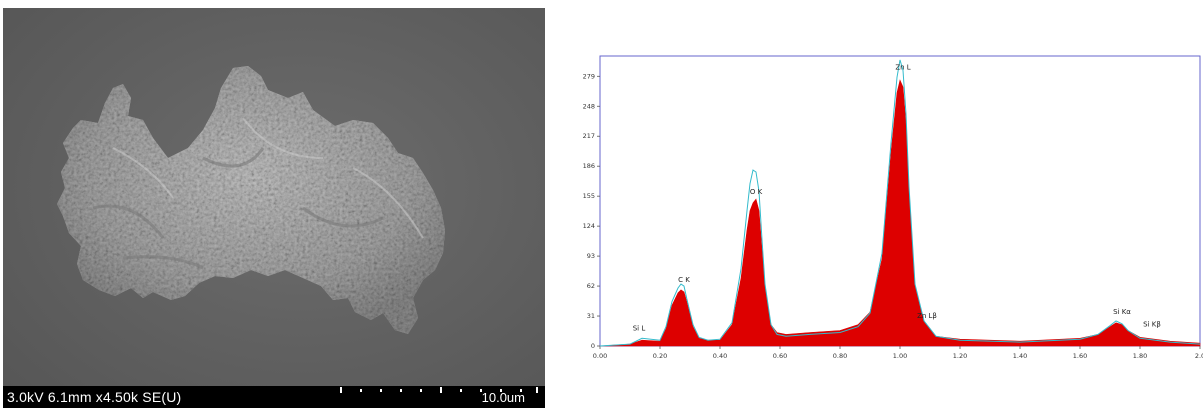  I want to click on x-tick-label: 1.60, so click(1080, 356).